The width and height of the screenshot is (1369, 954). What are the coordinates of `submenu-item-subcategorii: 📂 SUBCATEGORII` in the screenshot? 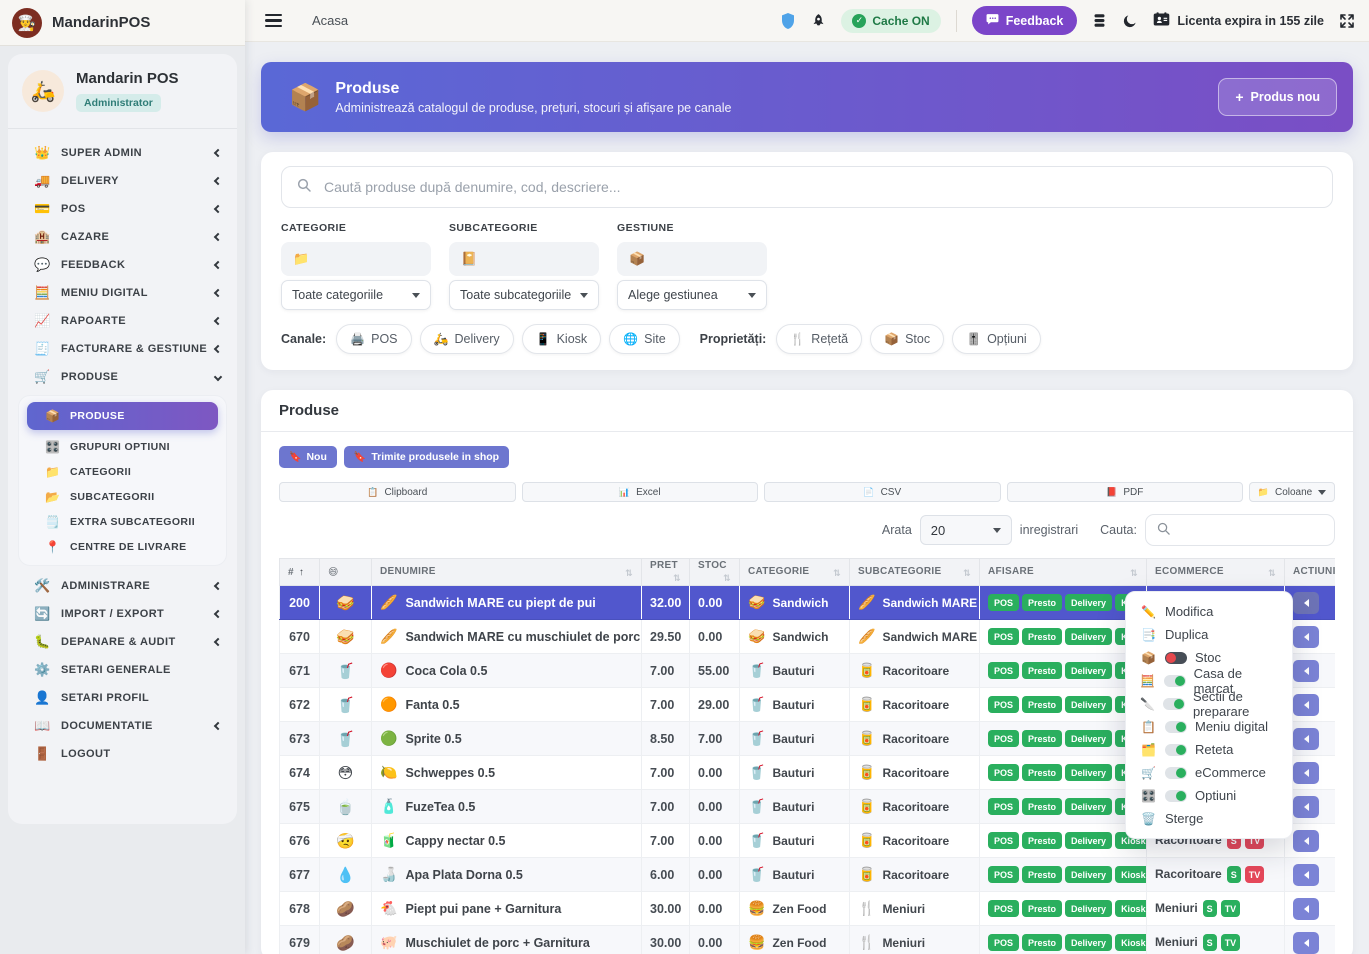 It's located at (122, 496).